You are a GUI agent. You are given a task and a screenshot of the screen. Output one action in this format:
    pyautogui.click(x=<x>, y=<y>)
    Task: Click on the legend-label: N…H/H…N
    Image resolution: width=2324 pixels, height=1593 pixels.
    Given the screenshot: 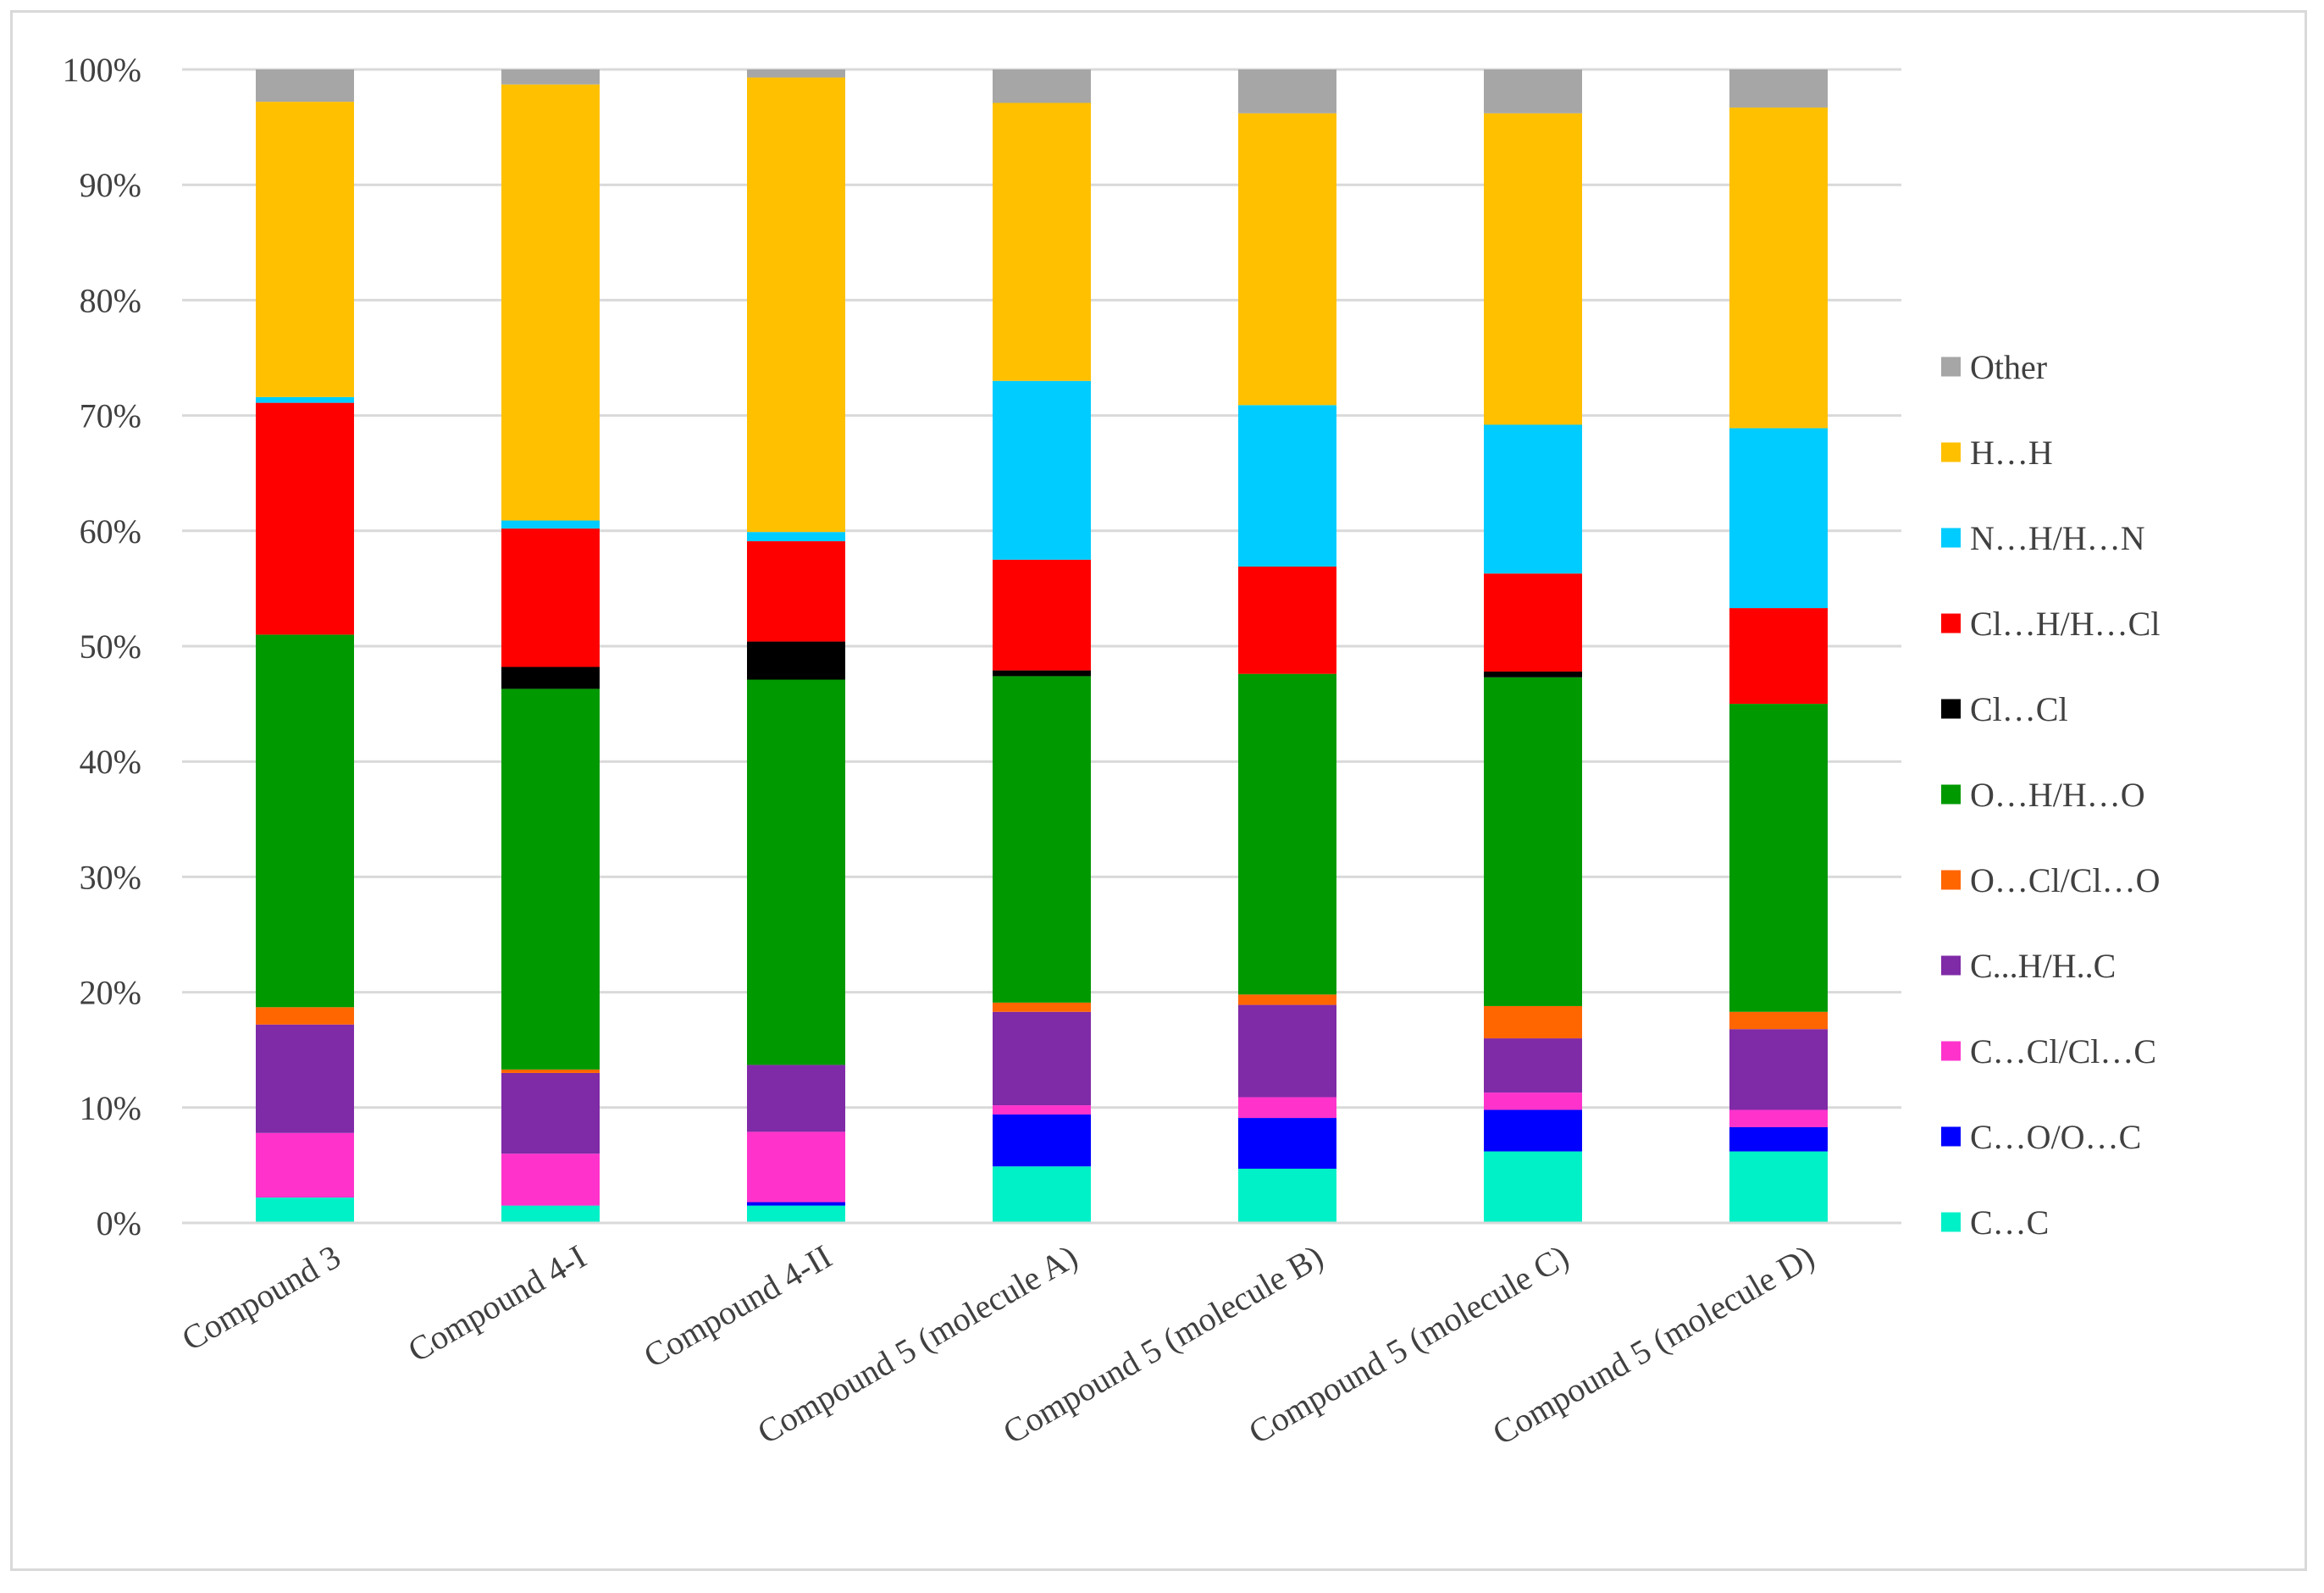 What is the action you would take?
    pyautogui.click(x=2058, y=538)
    